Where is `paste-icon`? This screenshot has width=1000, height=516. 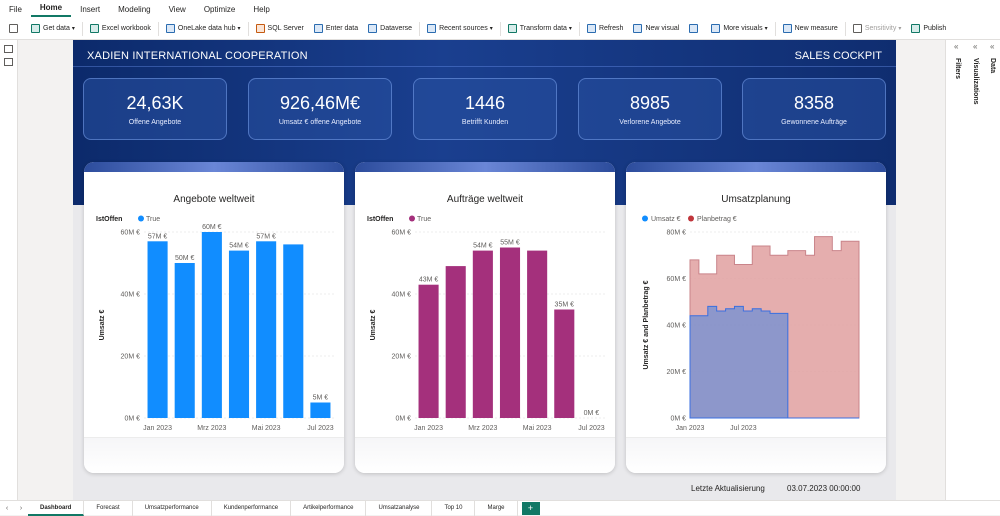
paste-icon is located at coordinates (13, 28).